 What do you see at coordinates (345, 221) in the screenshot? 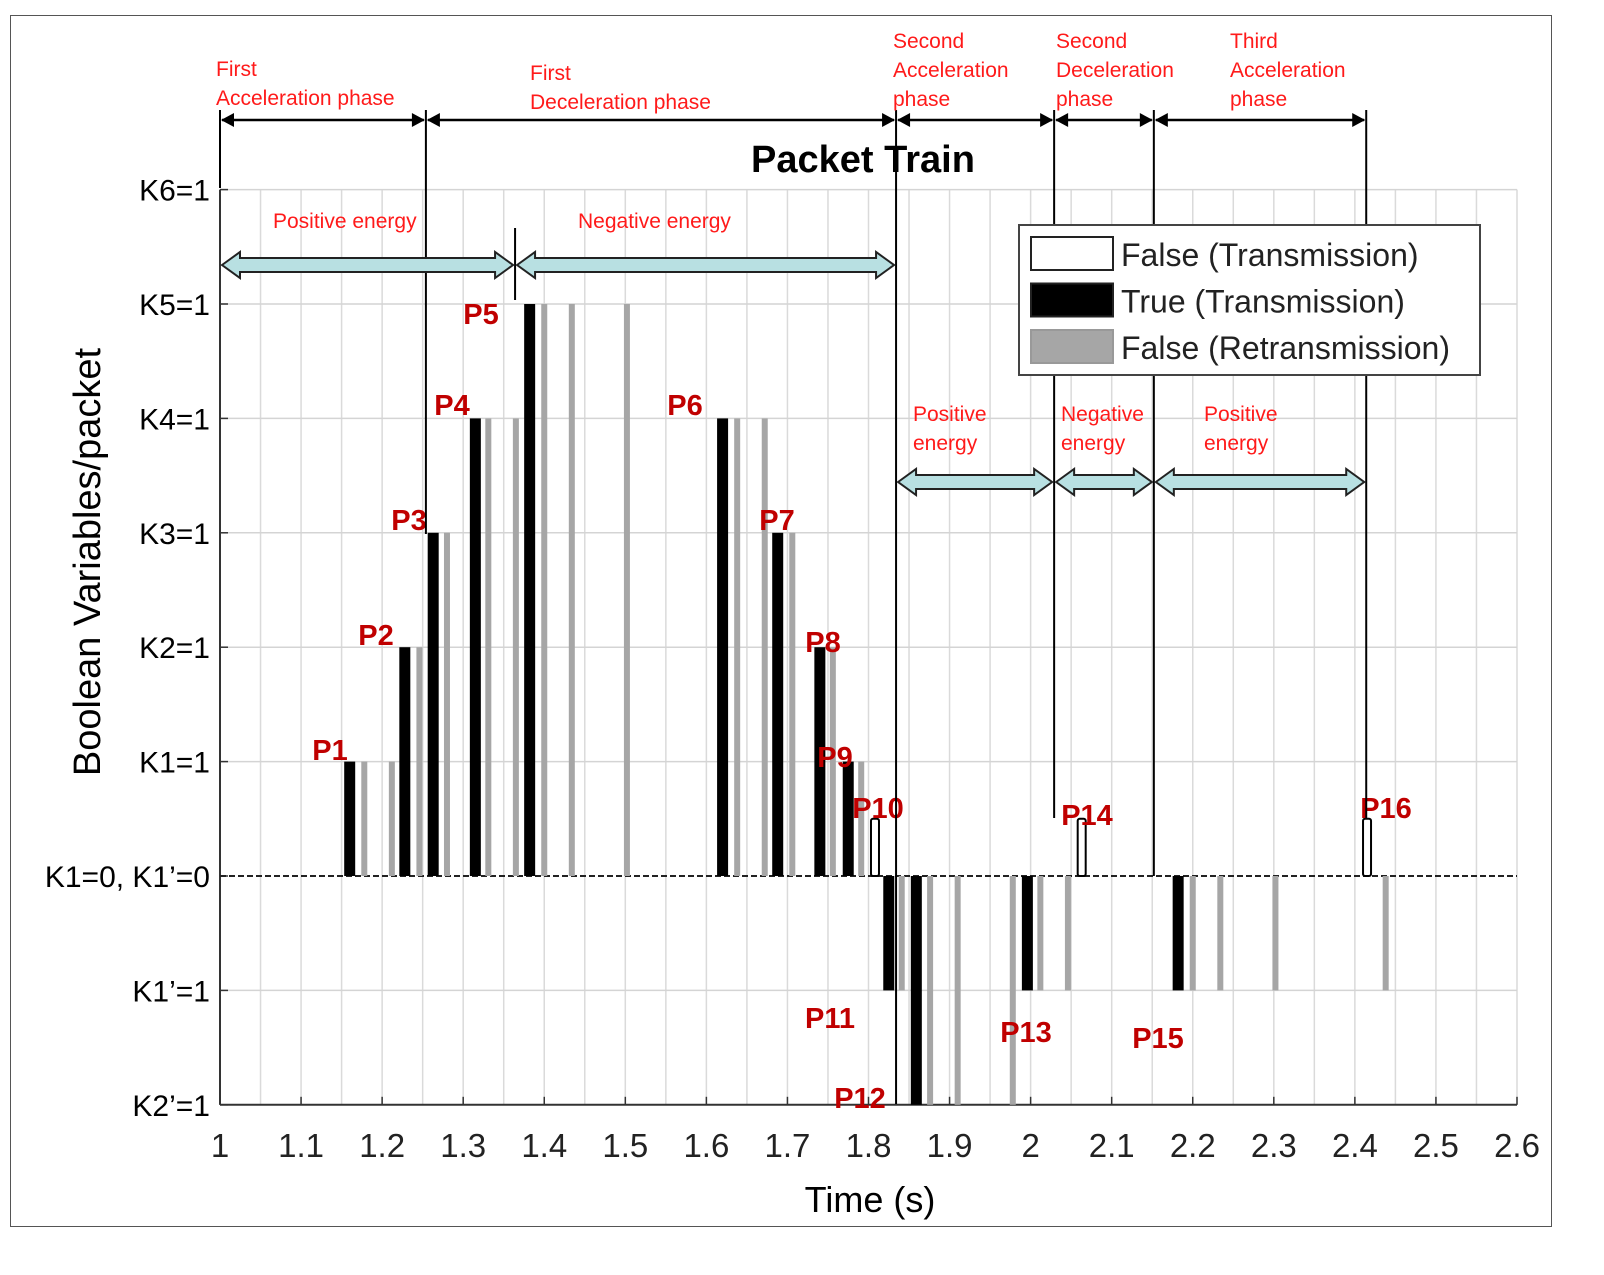
I see `energy-label: Positive energy` at bounding box center [345, 221].